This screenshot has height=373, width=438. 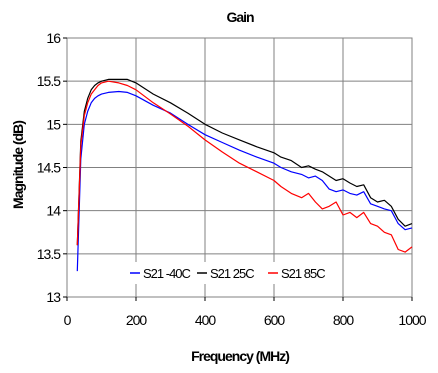 I want to click on x-tick-label: 600, so click(x=275, y=320).